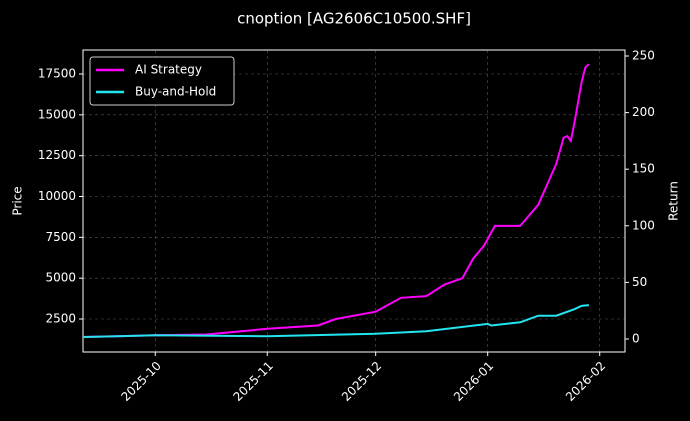 The height and width of the screenshot is (421, 690). Describe the element at coordinates (60, 278) in the screenshot. I see `y-tick-label: 5000` at that location.